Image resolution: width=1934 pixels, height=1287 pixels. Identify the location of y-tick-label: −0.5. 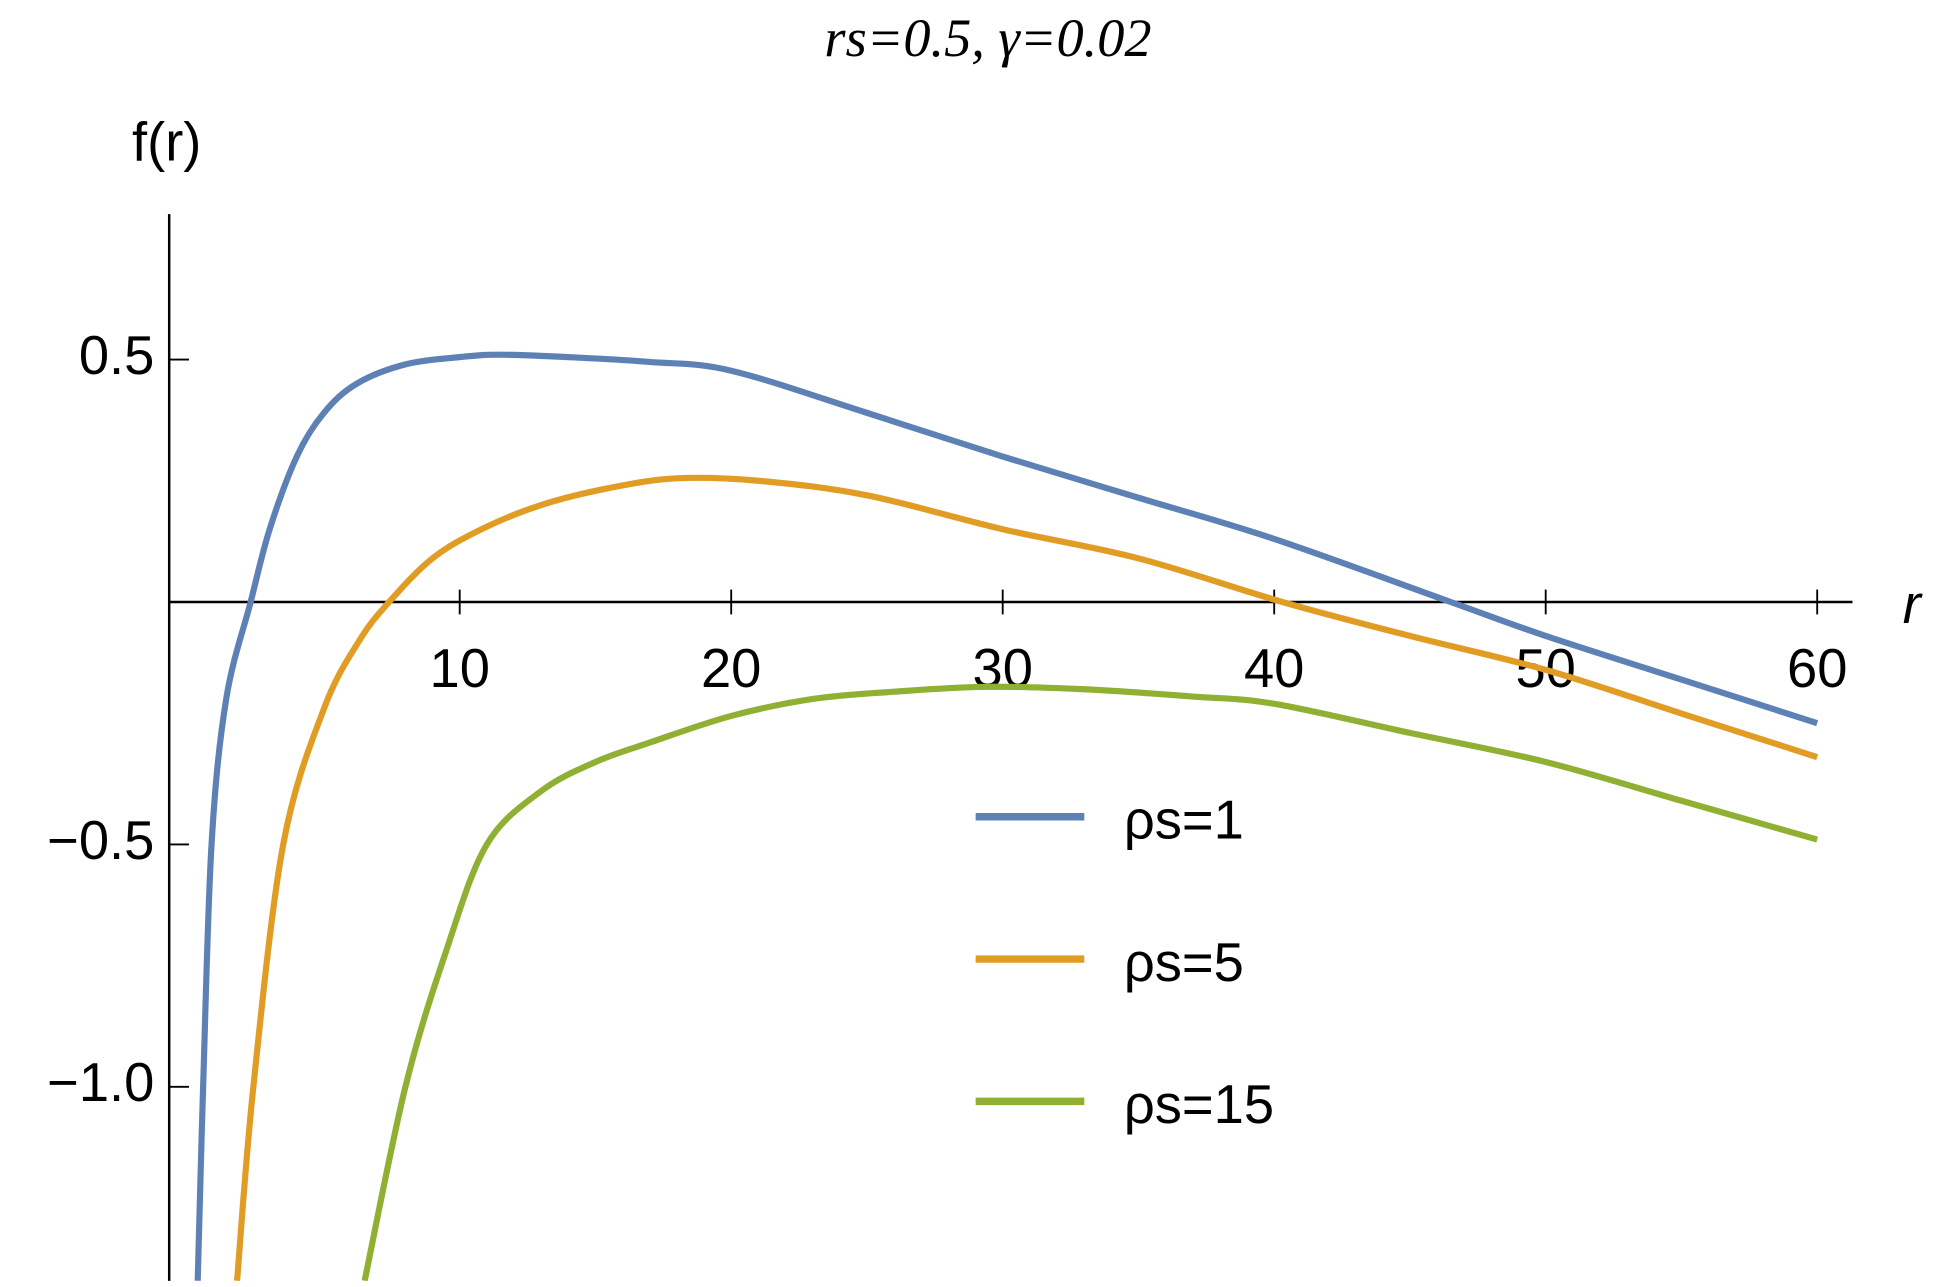
(100, 840).